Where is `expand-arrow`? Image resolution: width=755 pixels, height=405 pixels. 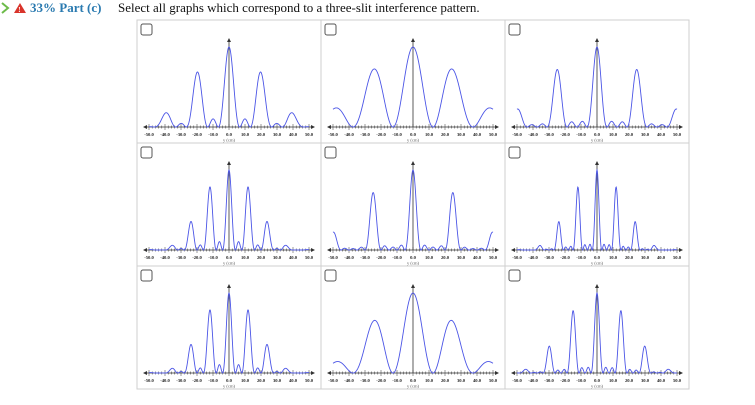
expand-arrow is located at coordinates (5, 8).